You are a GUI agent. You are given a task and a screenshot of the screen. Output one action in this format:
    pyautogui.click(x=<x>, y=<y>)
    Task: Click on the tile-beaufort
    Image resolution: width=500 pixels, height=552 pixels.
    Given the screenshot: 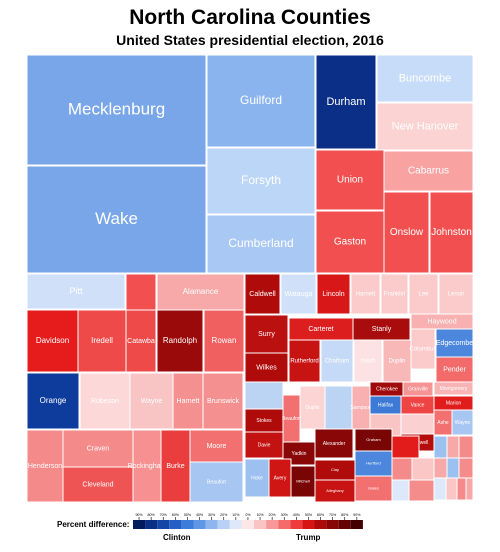 What is the action you would take?
    pyautogui.click(x=216, y=482)
    